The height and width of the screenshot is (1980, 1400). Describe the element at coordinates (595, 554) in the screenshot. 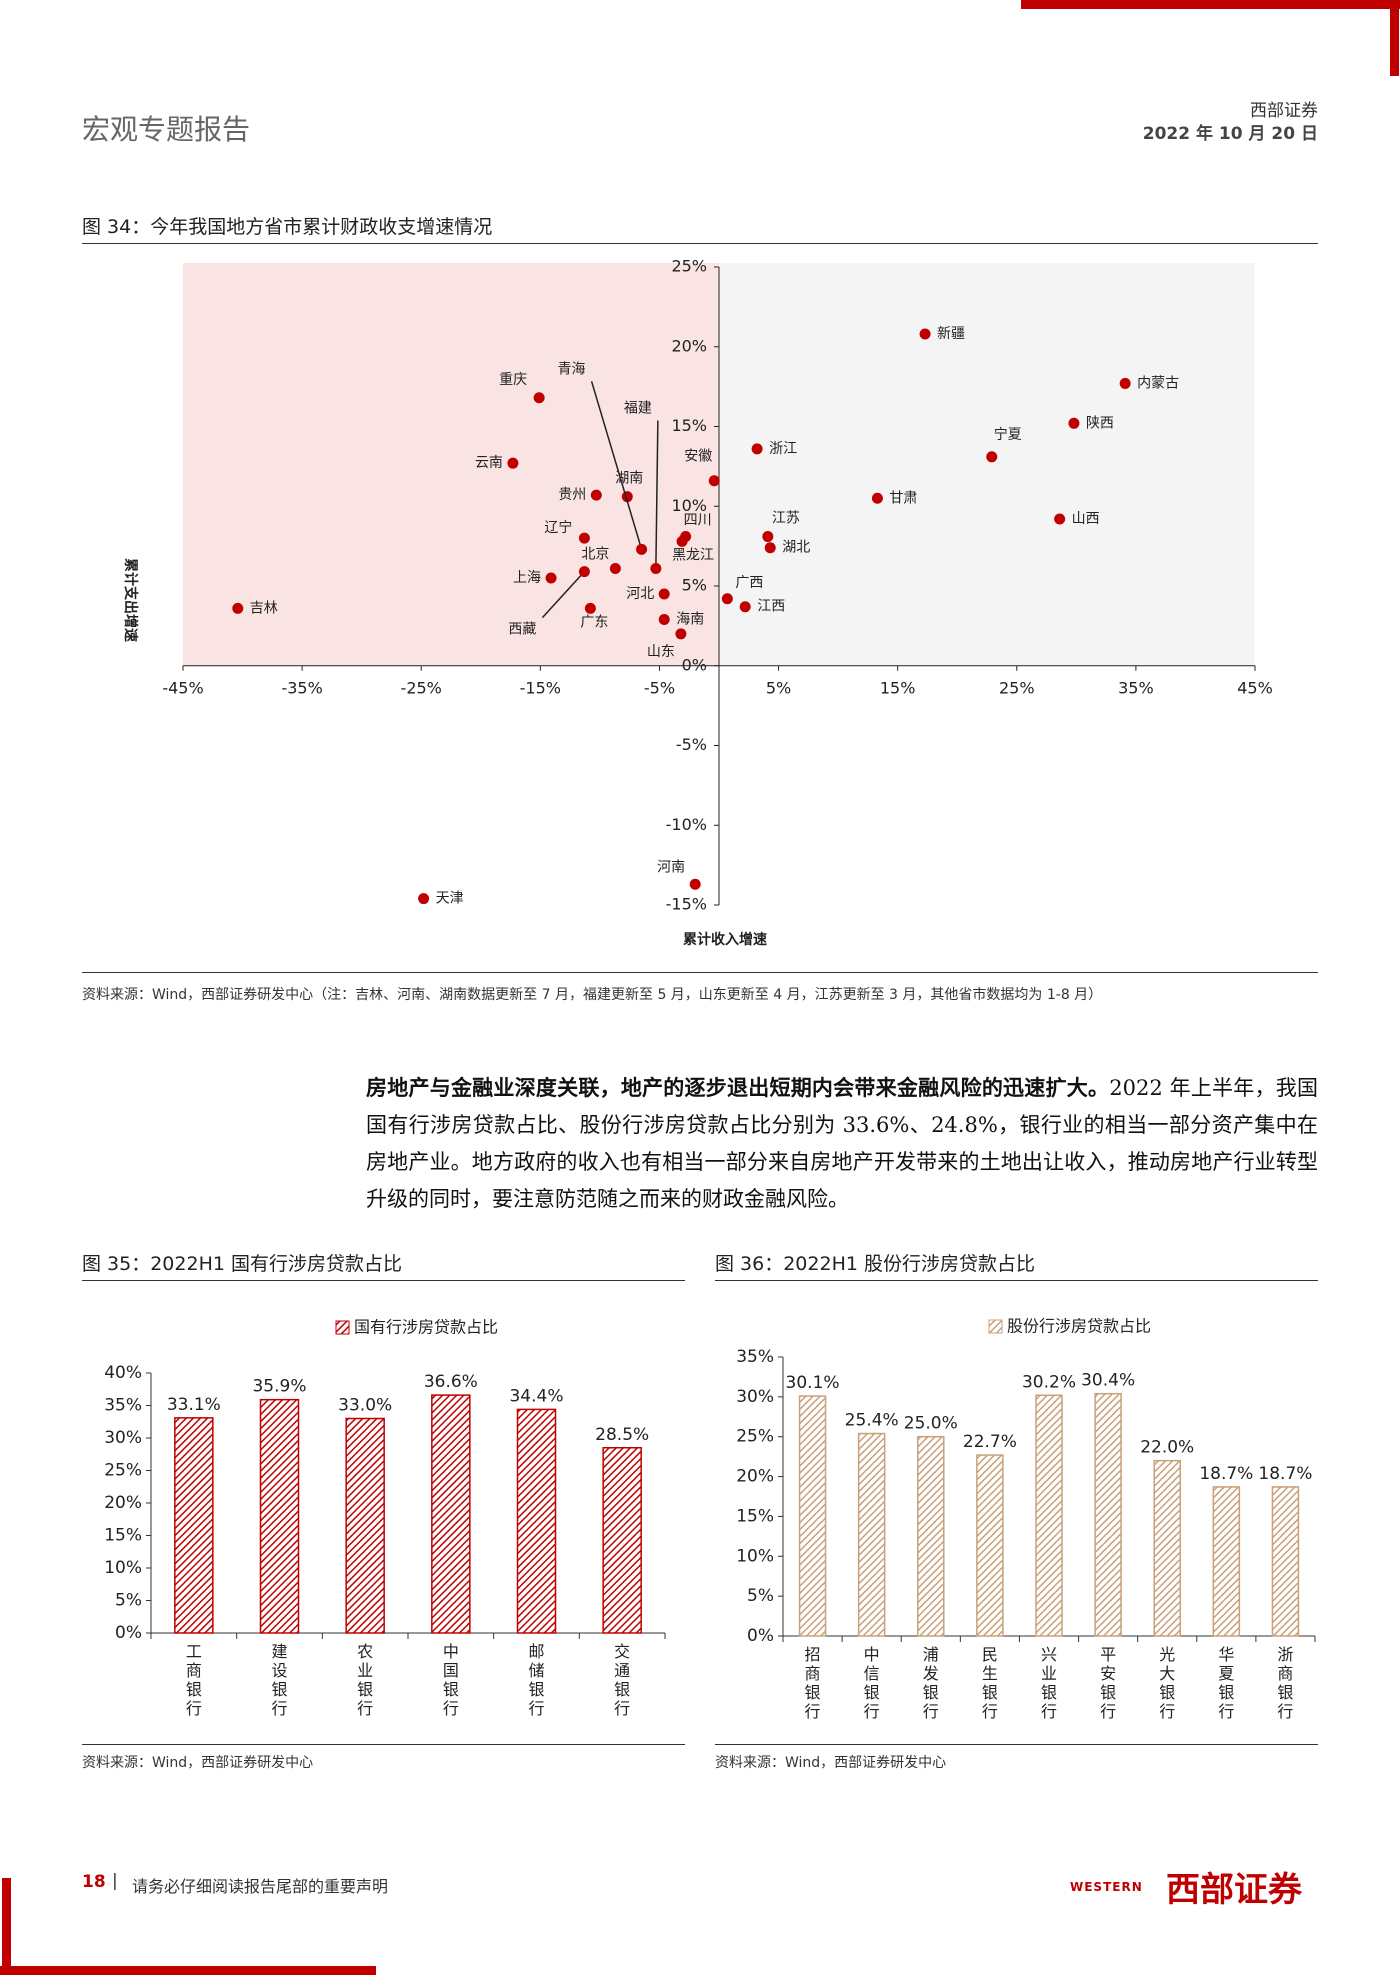

I see `point-label: 北京` at that location.